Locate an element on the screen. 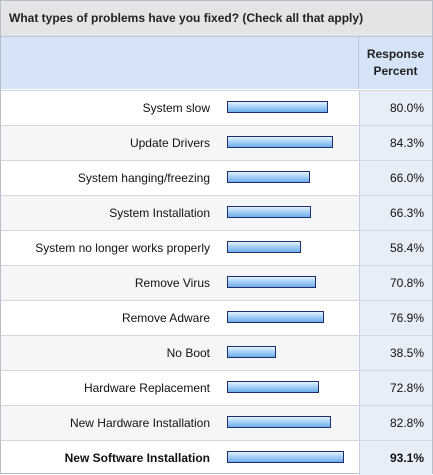  answer-label: System slow is located at coordinates (176, 108).